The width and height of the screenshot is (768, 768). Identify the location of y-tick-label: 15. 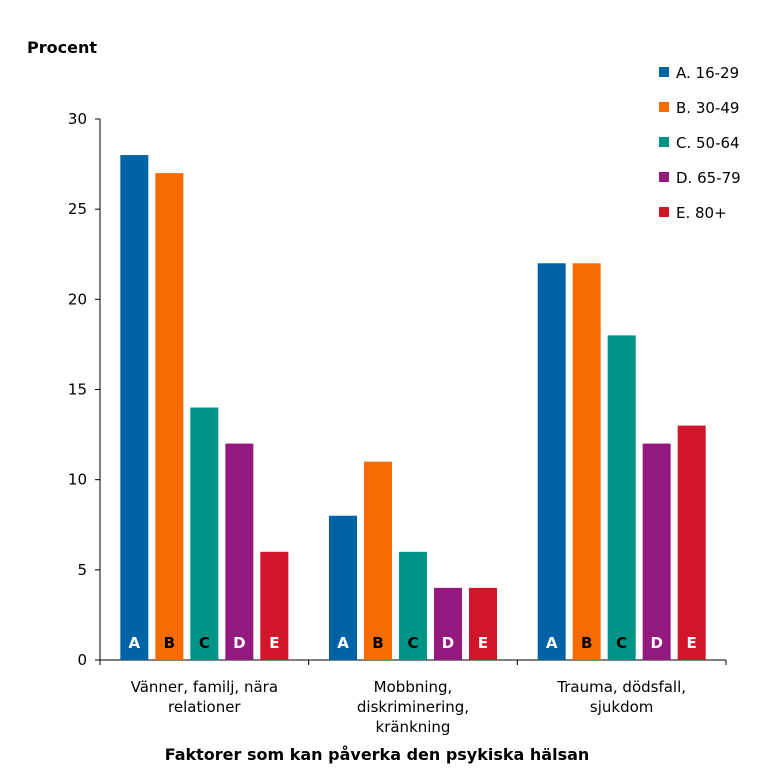
(77, 390).